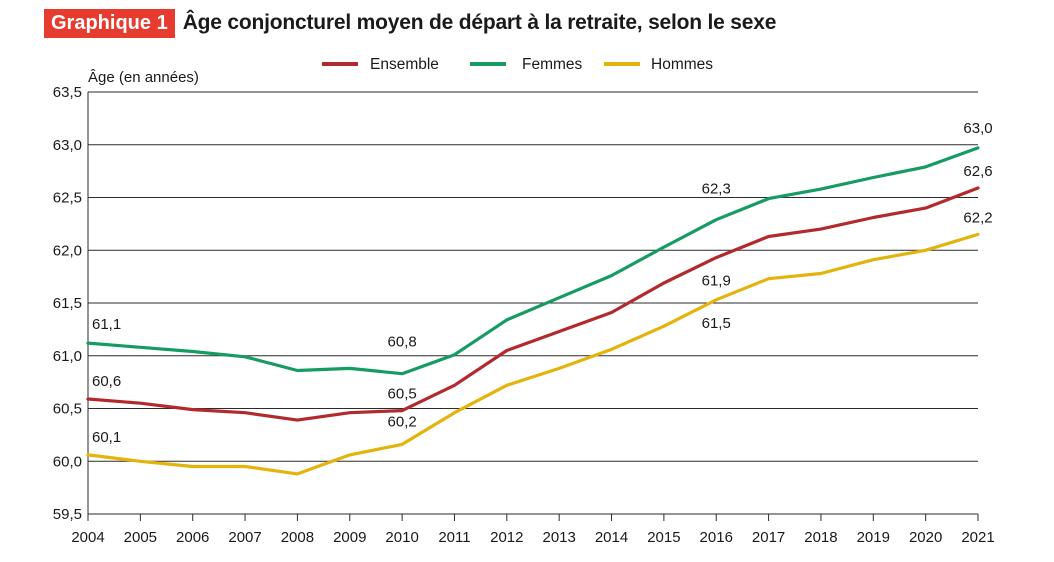  What do you see at coordinates (768, 537) in the screenshot?
I see `x-tick-label: 2017` at bounding box center [768, 537].